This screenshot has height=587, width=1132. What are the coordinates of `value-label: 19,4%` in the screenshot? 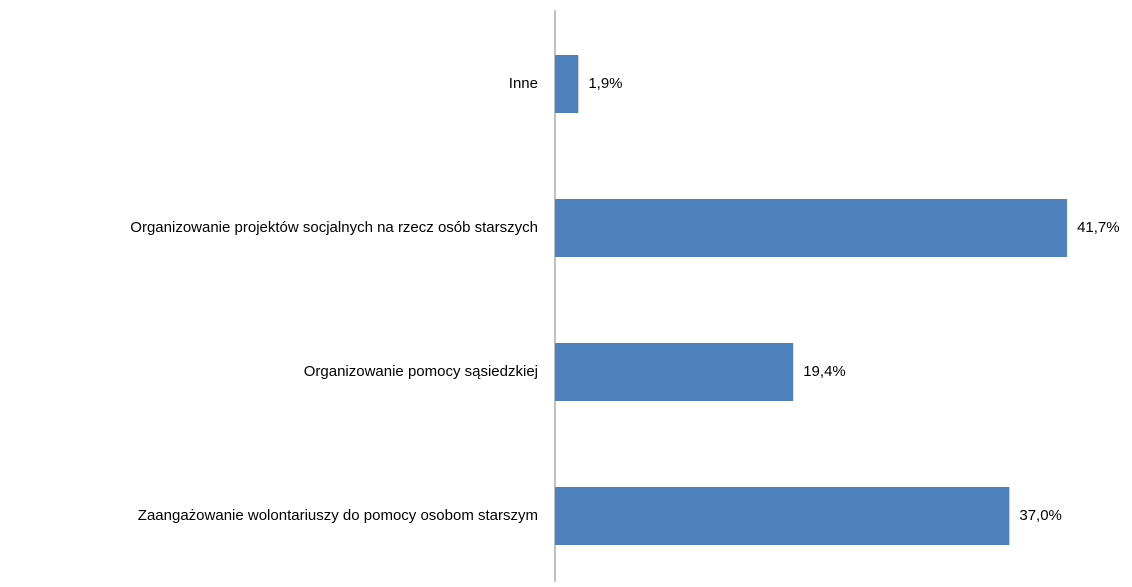 It's located at (824, 371).